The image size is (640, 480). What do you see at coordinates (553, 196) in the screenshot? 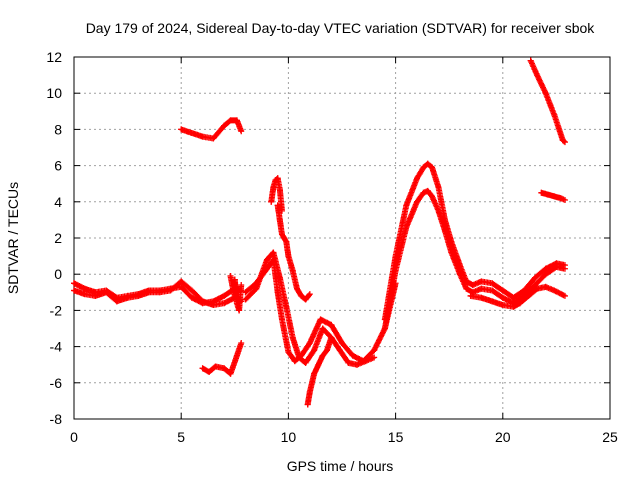
I see `series-track-mid-right` at bounding box center [553, 196].